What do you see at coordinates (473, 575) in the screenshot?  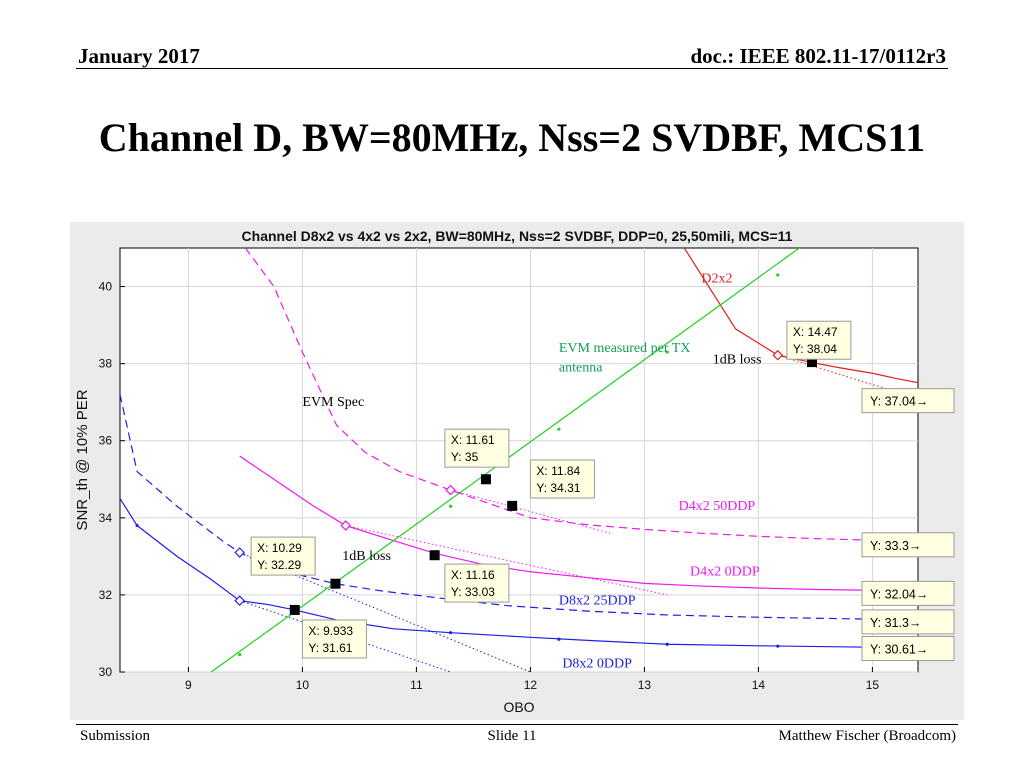 I see `datatip-text: X: 11.16` at bounding box center [473, 575].